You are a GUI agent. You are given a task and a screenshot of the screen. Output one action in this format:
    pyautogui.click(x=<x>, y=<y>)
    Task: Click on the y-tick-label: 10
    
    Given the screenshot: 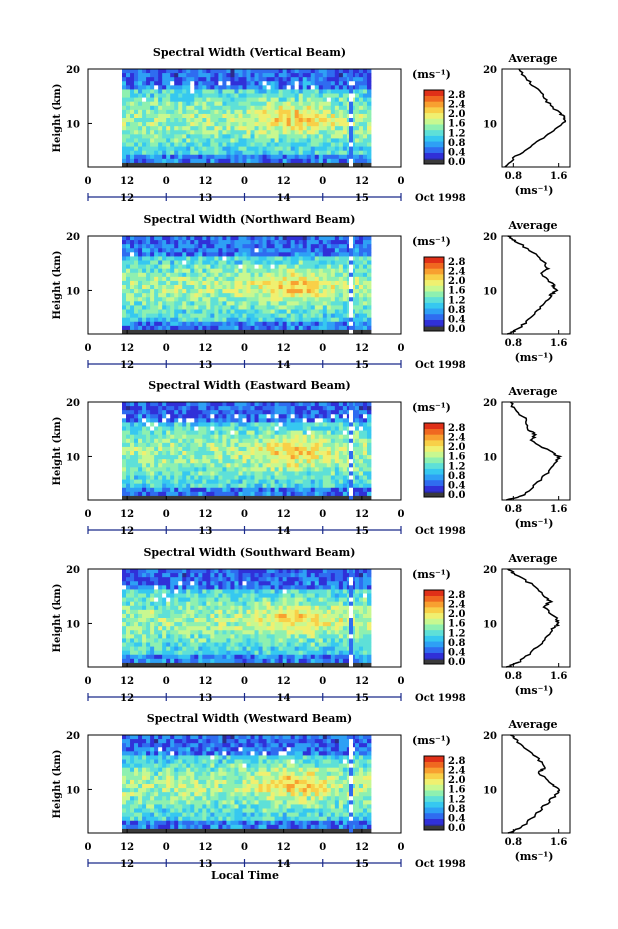 What is the action you would take?
    pyautogui.click(x=73, y=291)
    